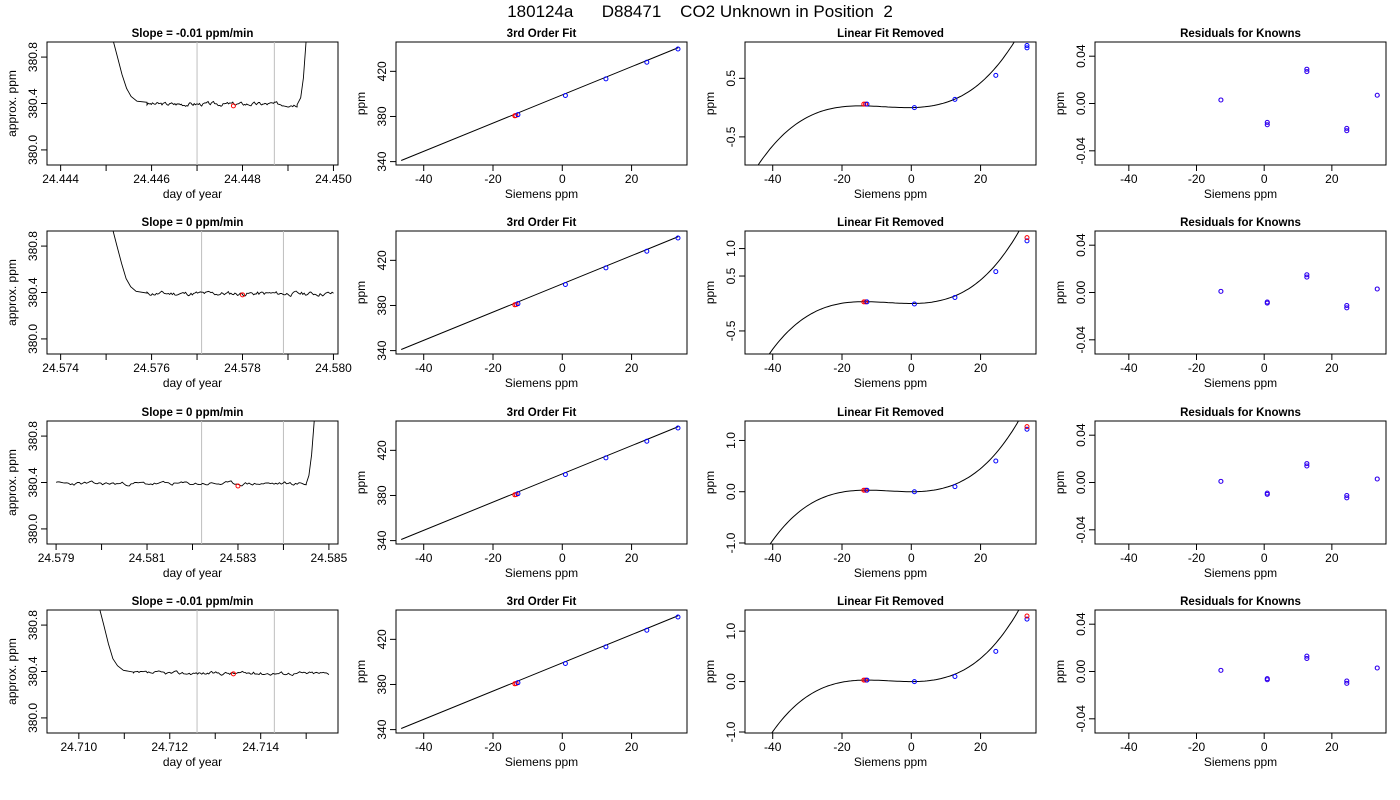  I want to click on x-tick-label: 24.574, so click(60, 368).